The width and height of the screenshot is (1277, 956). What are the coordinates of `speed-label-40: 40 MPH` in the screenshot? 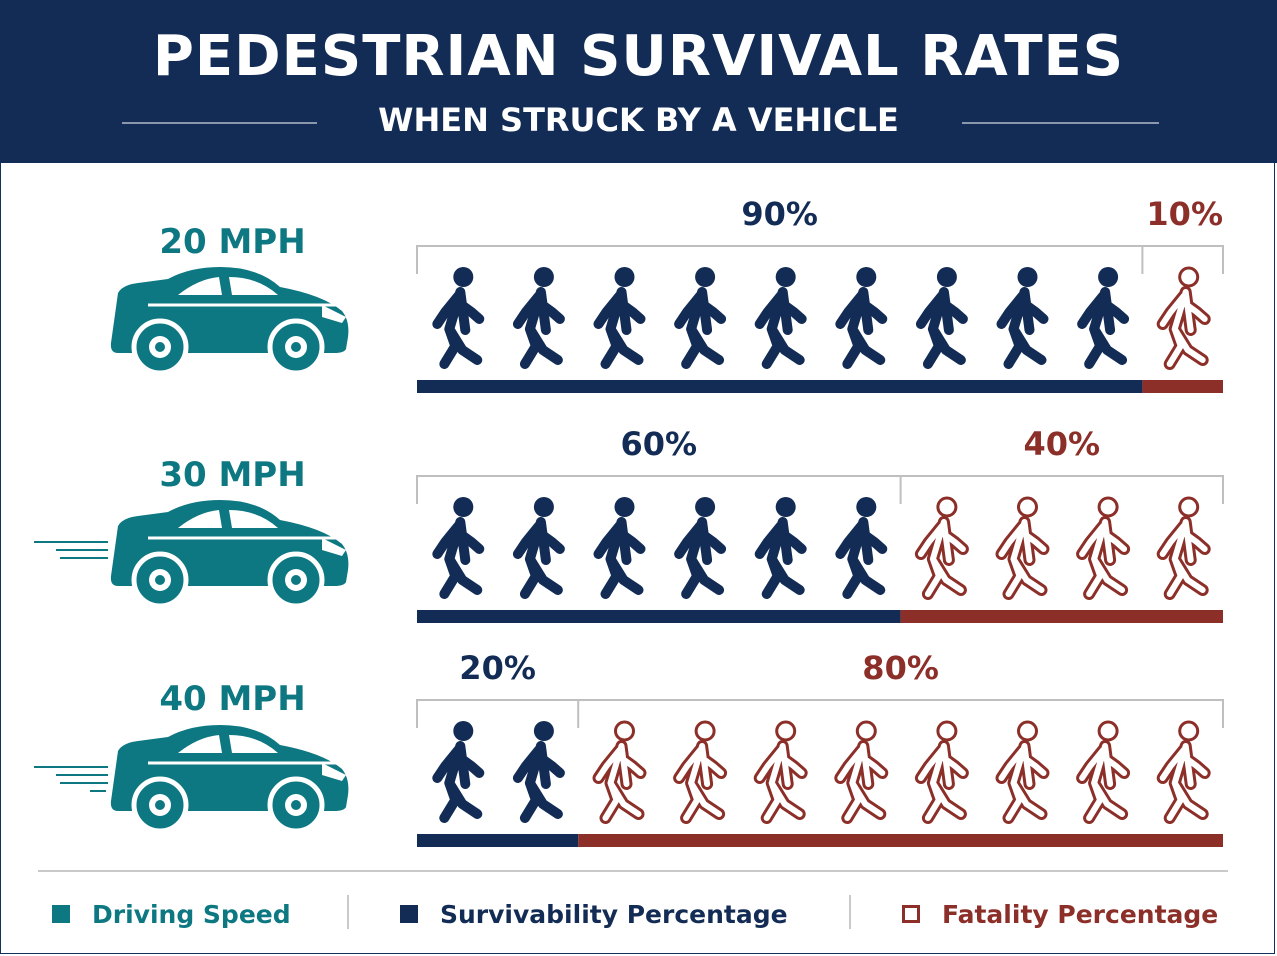 It's located at (232, 699).